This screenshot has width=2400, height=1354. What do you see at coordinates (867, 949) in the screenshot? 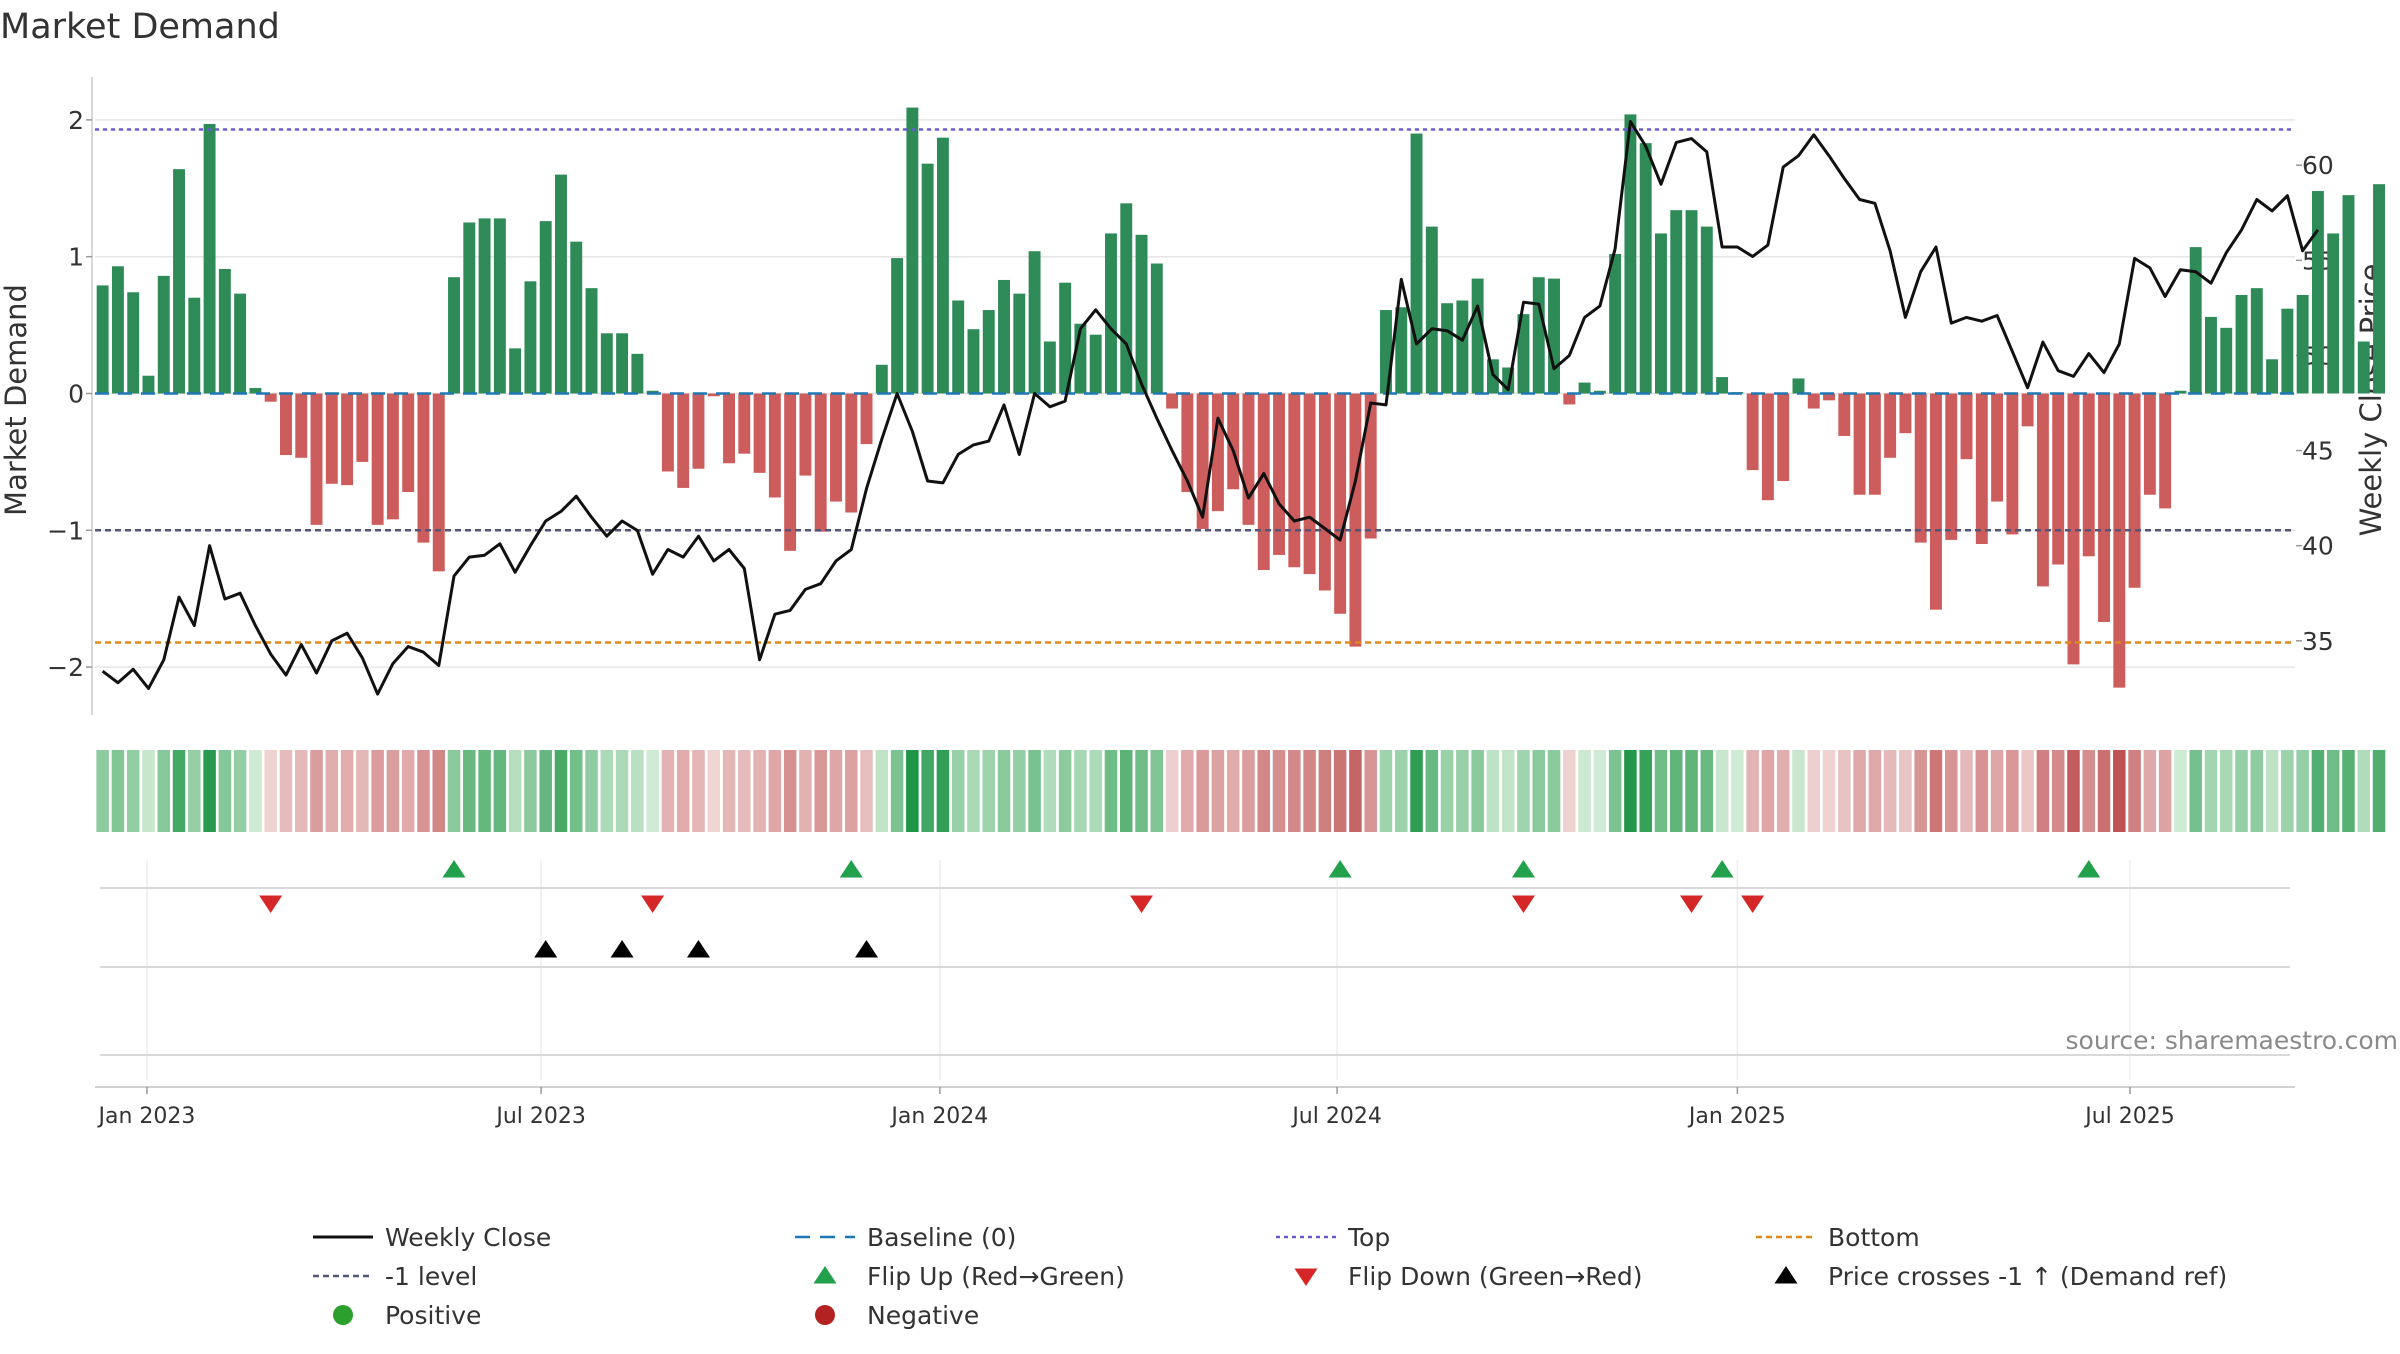
I see `price-cross-marker` at bounding box center [867, 949].